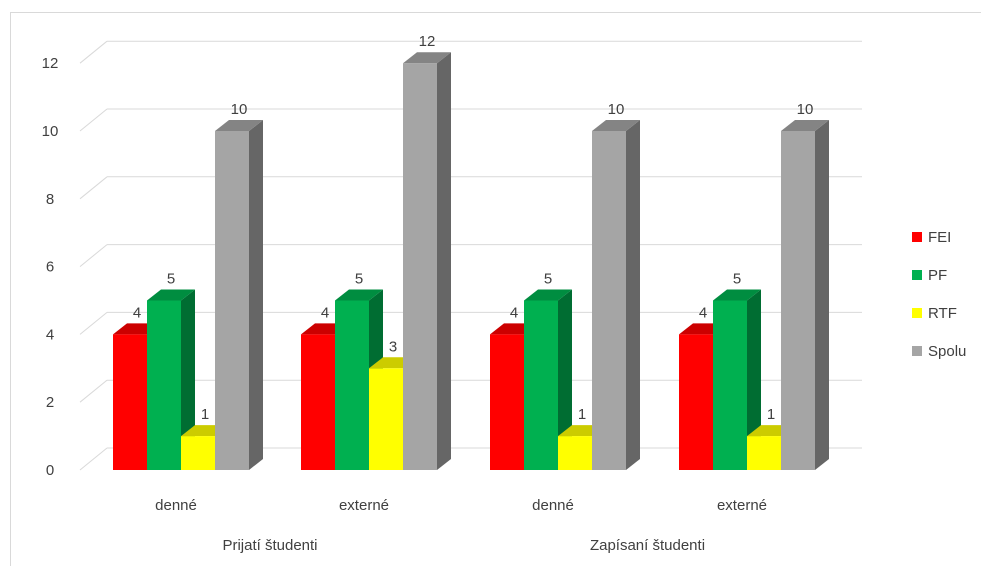 The width and height of the screenshot is (981, 566). Describe the element at coordinates (917, 351) in the screenshot. I see `legend-swatch-spolu` at that location.